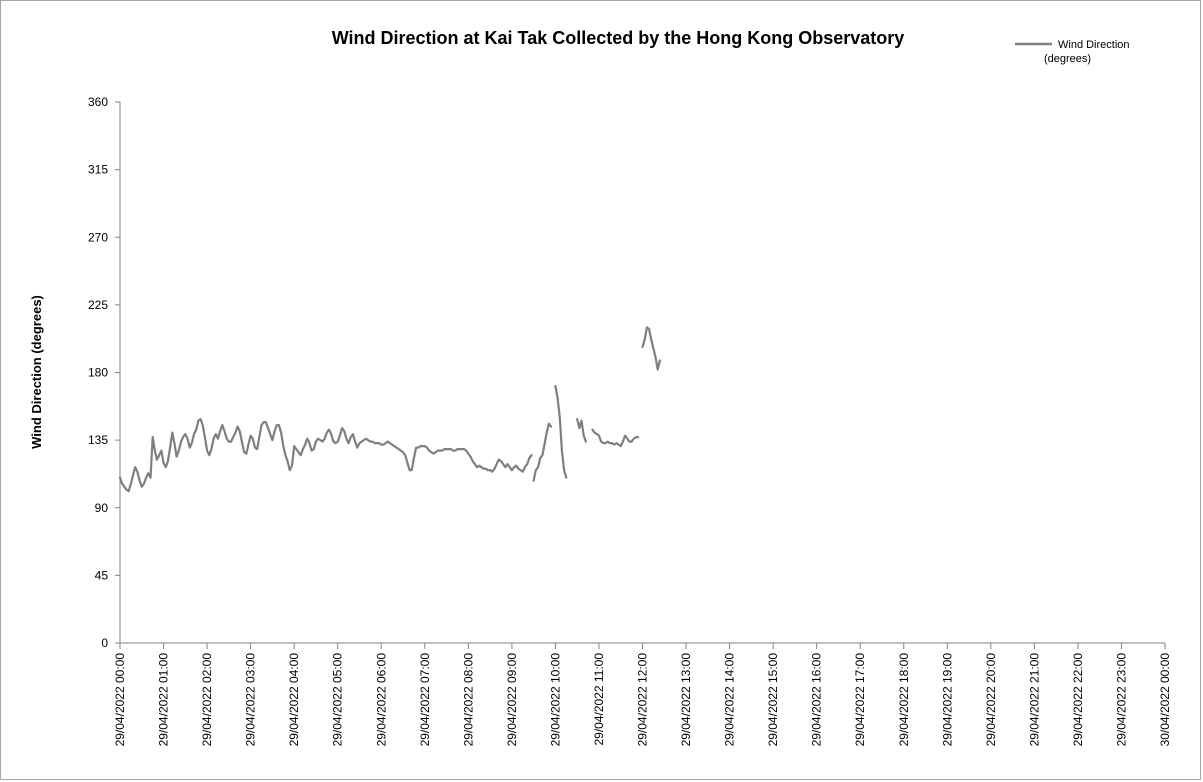  What do you see at coordinates (98, 440) in the screenshot?
I see `y-tick-label: 135` at bounding box center [98, 440].